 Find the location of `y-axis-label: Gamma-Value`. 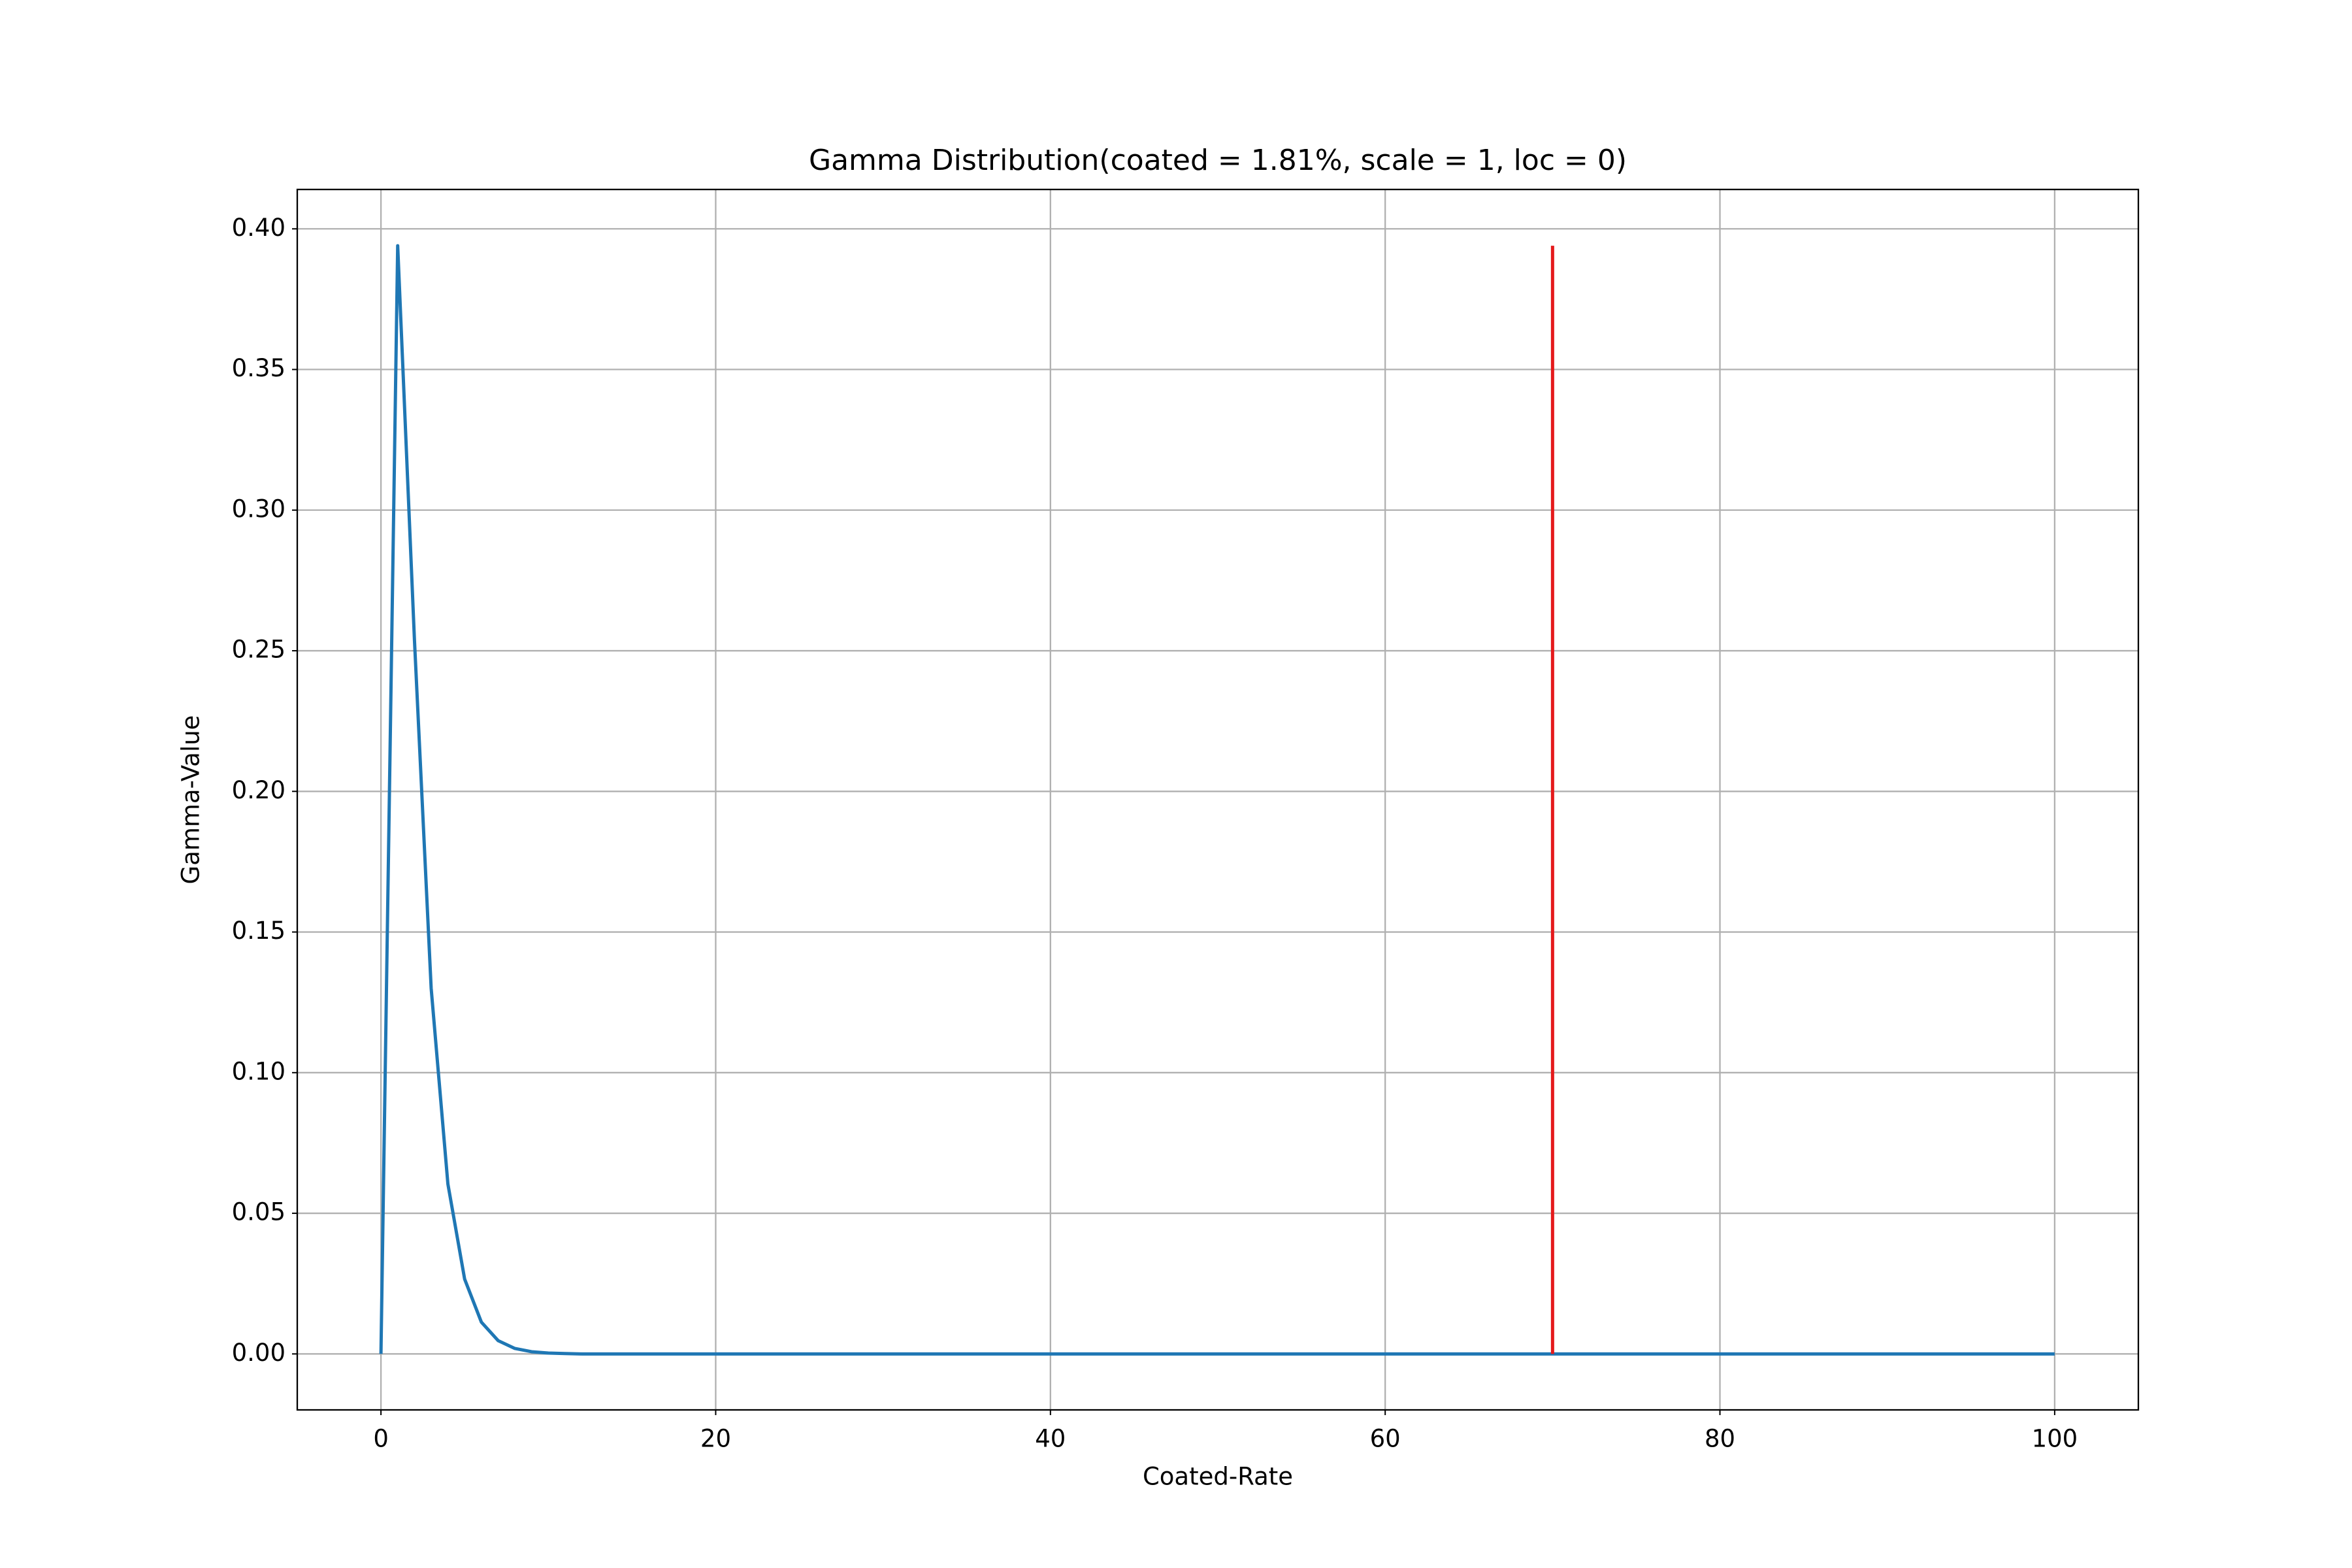

y-axis-label: Gamma-Value is located at coordinates (191, 800).